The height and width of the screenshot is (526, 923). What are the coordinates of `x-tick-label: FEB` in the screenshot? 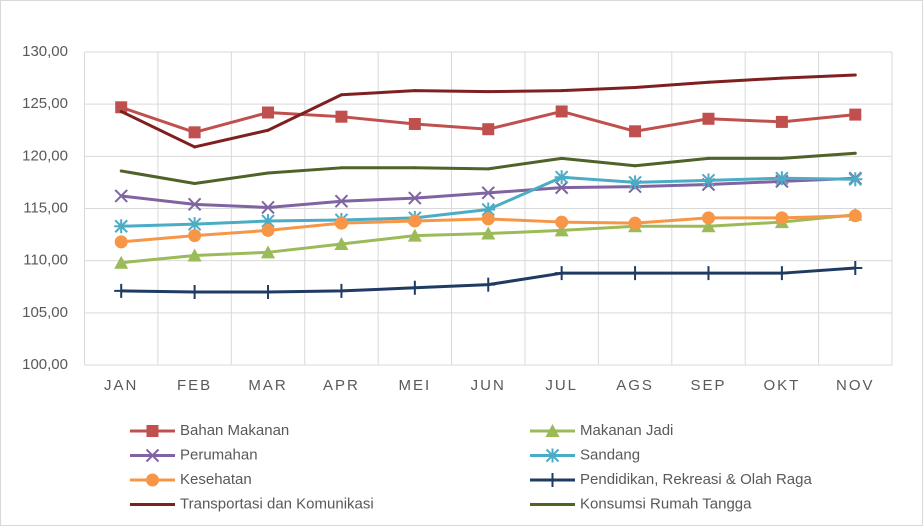 It's located at (194, 385).